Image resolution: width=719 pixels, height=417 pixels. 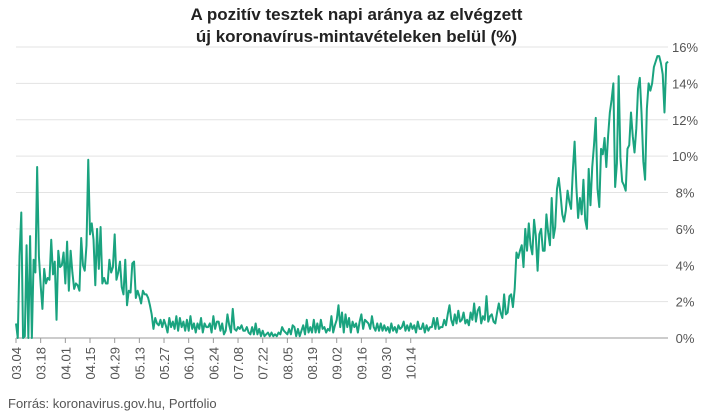 I want to click on x-tick-label: 04.01, so click(x=65, y=363).